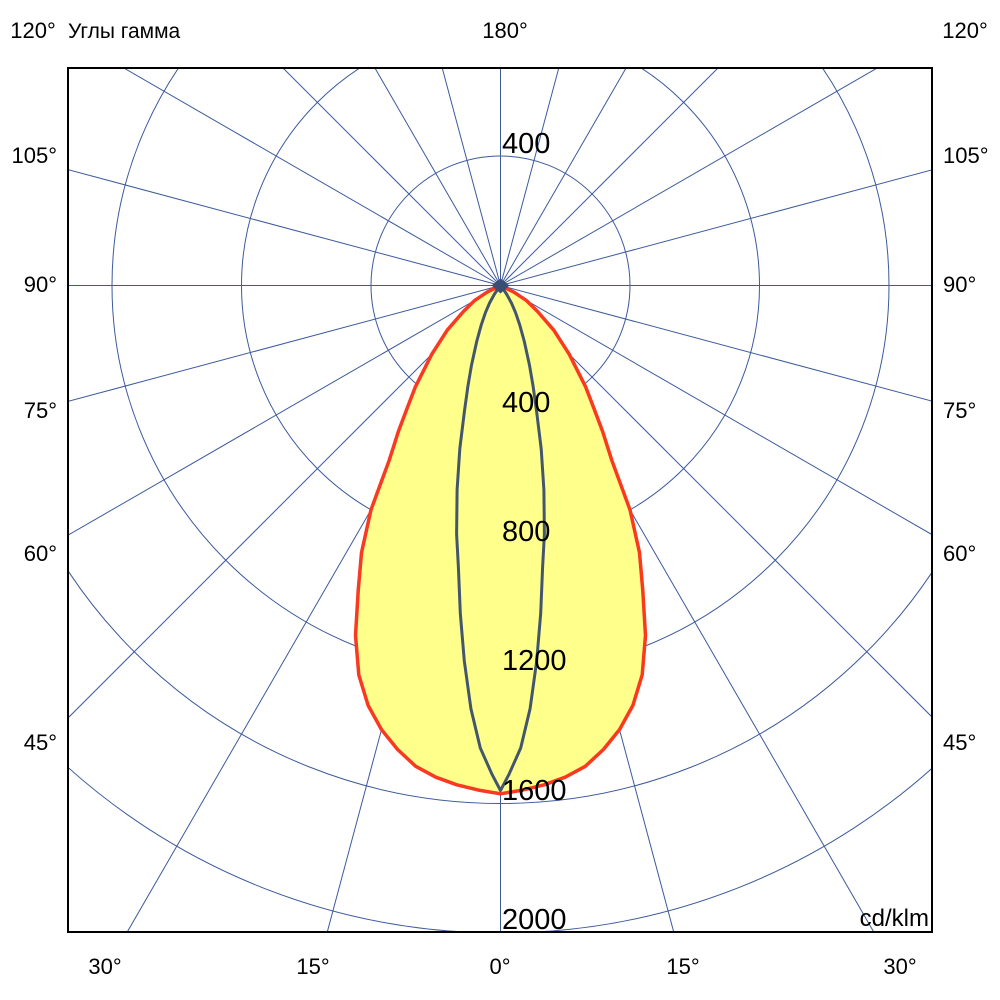  Describe the element at coordinates (505, 30) in the screenshot. I see `angle-label-180-top: 180°` at that location.